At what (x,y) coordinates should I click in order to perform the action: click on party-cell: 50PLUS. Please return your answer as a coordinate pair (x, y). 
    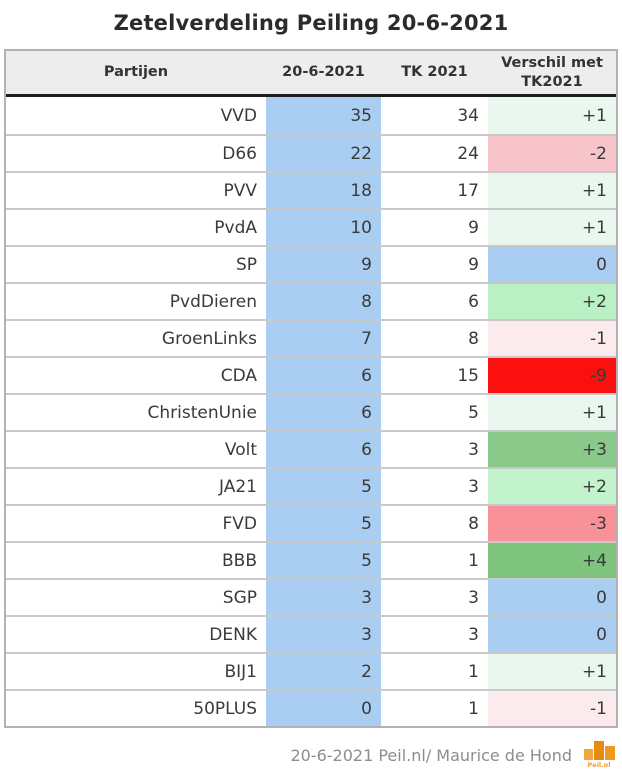
    Looking at the image, I should click on (225, 708).